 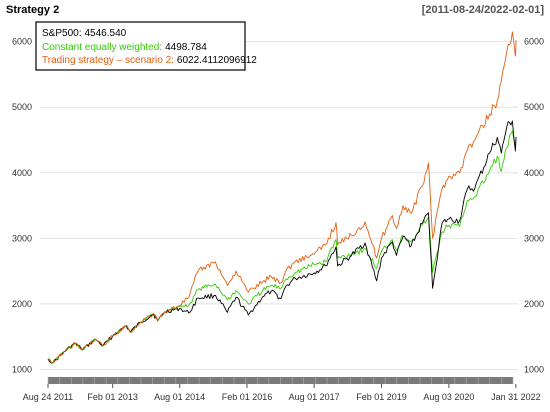 I want to click on legend-entry-constant: Constant equally weighted: 4498.784, so click(x=124, y=47).